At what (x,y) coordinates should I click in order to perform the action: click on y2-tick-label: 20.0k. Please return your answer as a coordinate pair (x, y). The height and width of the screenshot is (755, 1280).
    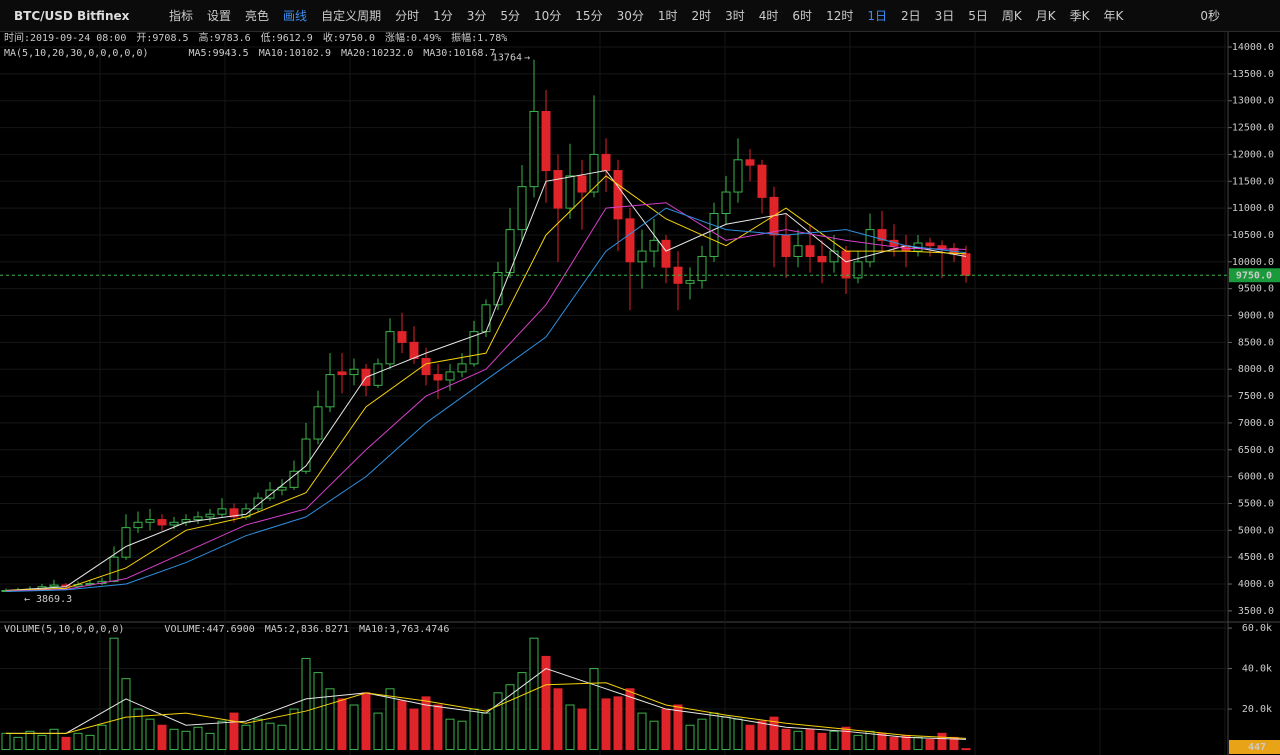
    Looking at the image, I should click on (1257, 709).